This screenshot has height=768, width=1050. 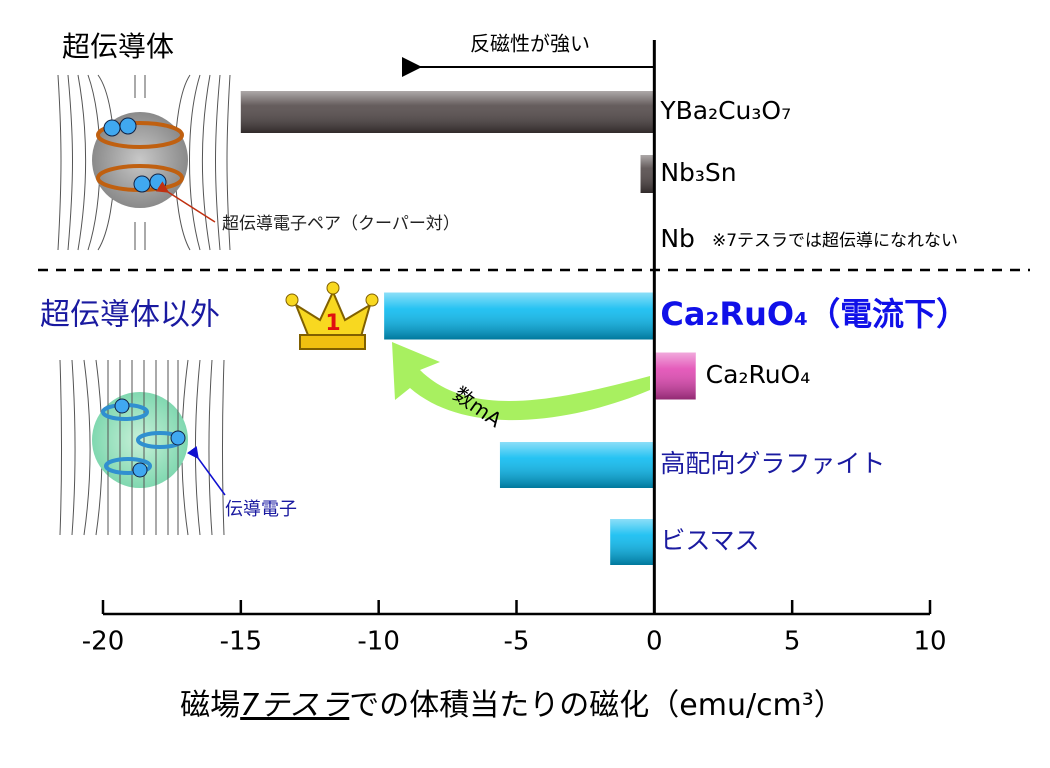 What do you see at coordinates (332, 323) in the screenshot?
I see `rank-label: 1` at bounding box center [332, 323].